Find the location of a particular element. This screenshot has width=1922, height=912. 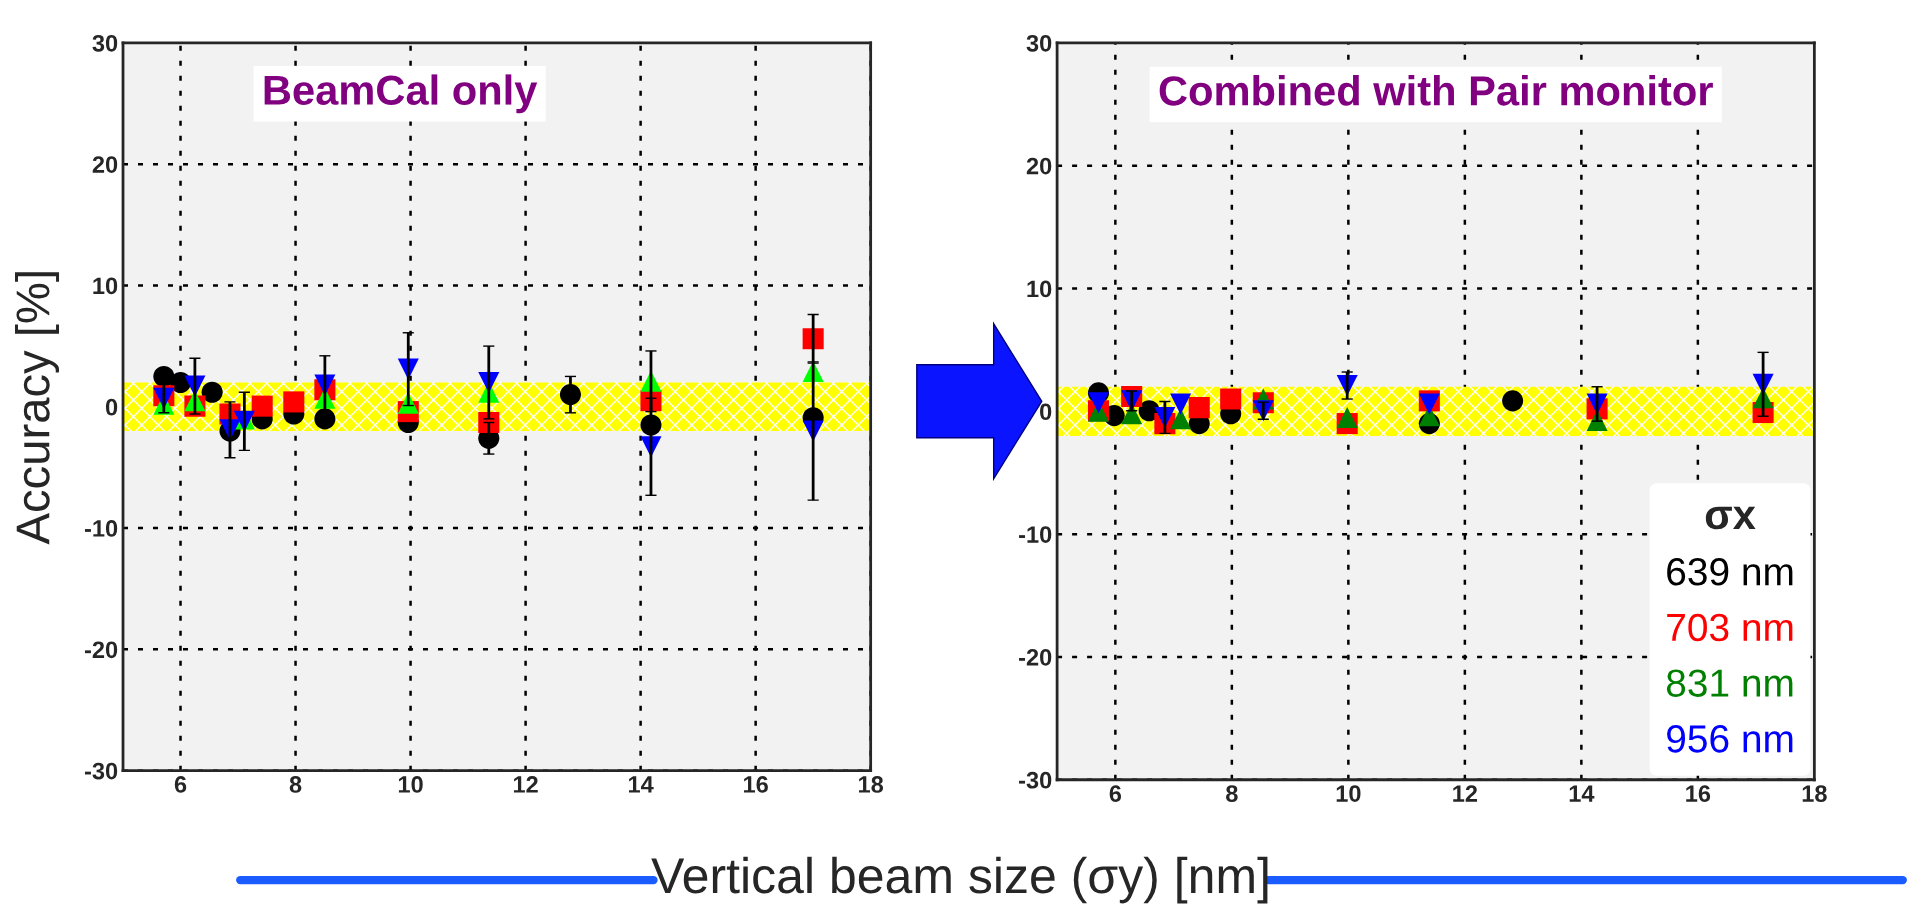

annotation: BeamCal only is located at coordinates (401, 94).